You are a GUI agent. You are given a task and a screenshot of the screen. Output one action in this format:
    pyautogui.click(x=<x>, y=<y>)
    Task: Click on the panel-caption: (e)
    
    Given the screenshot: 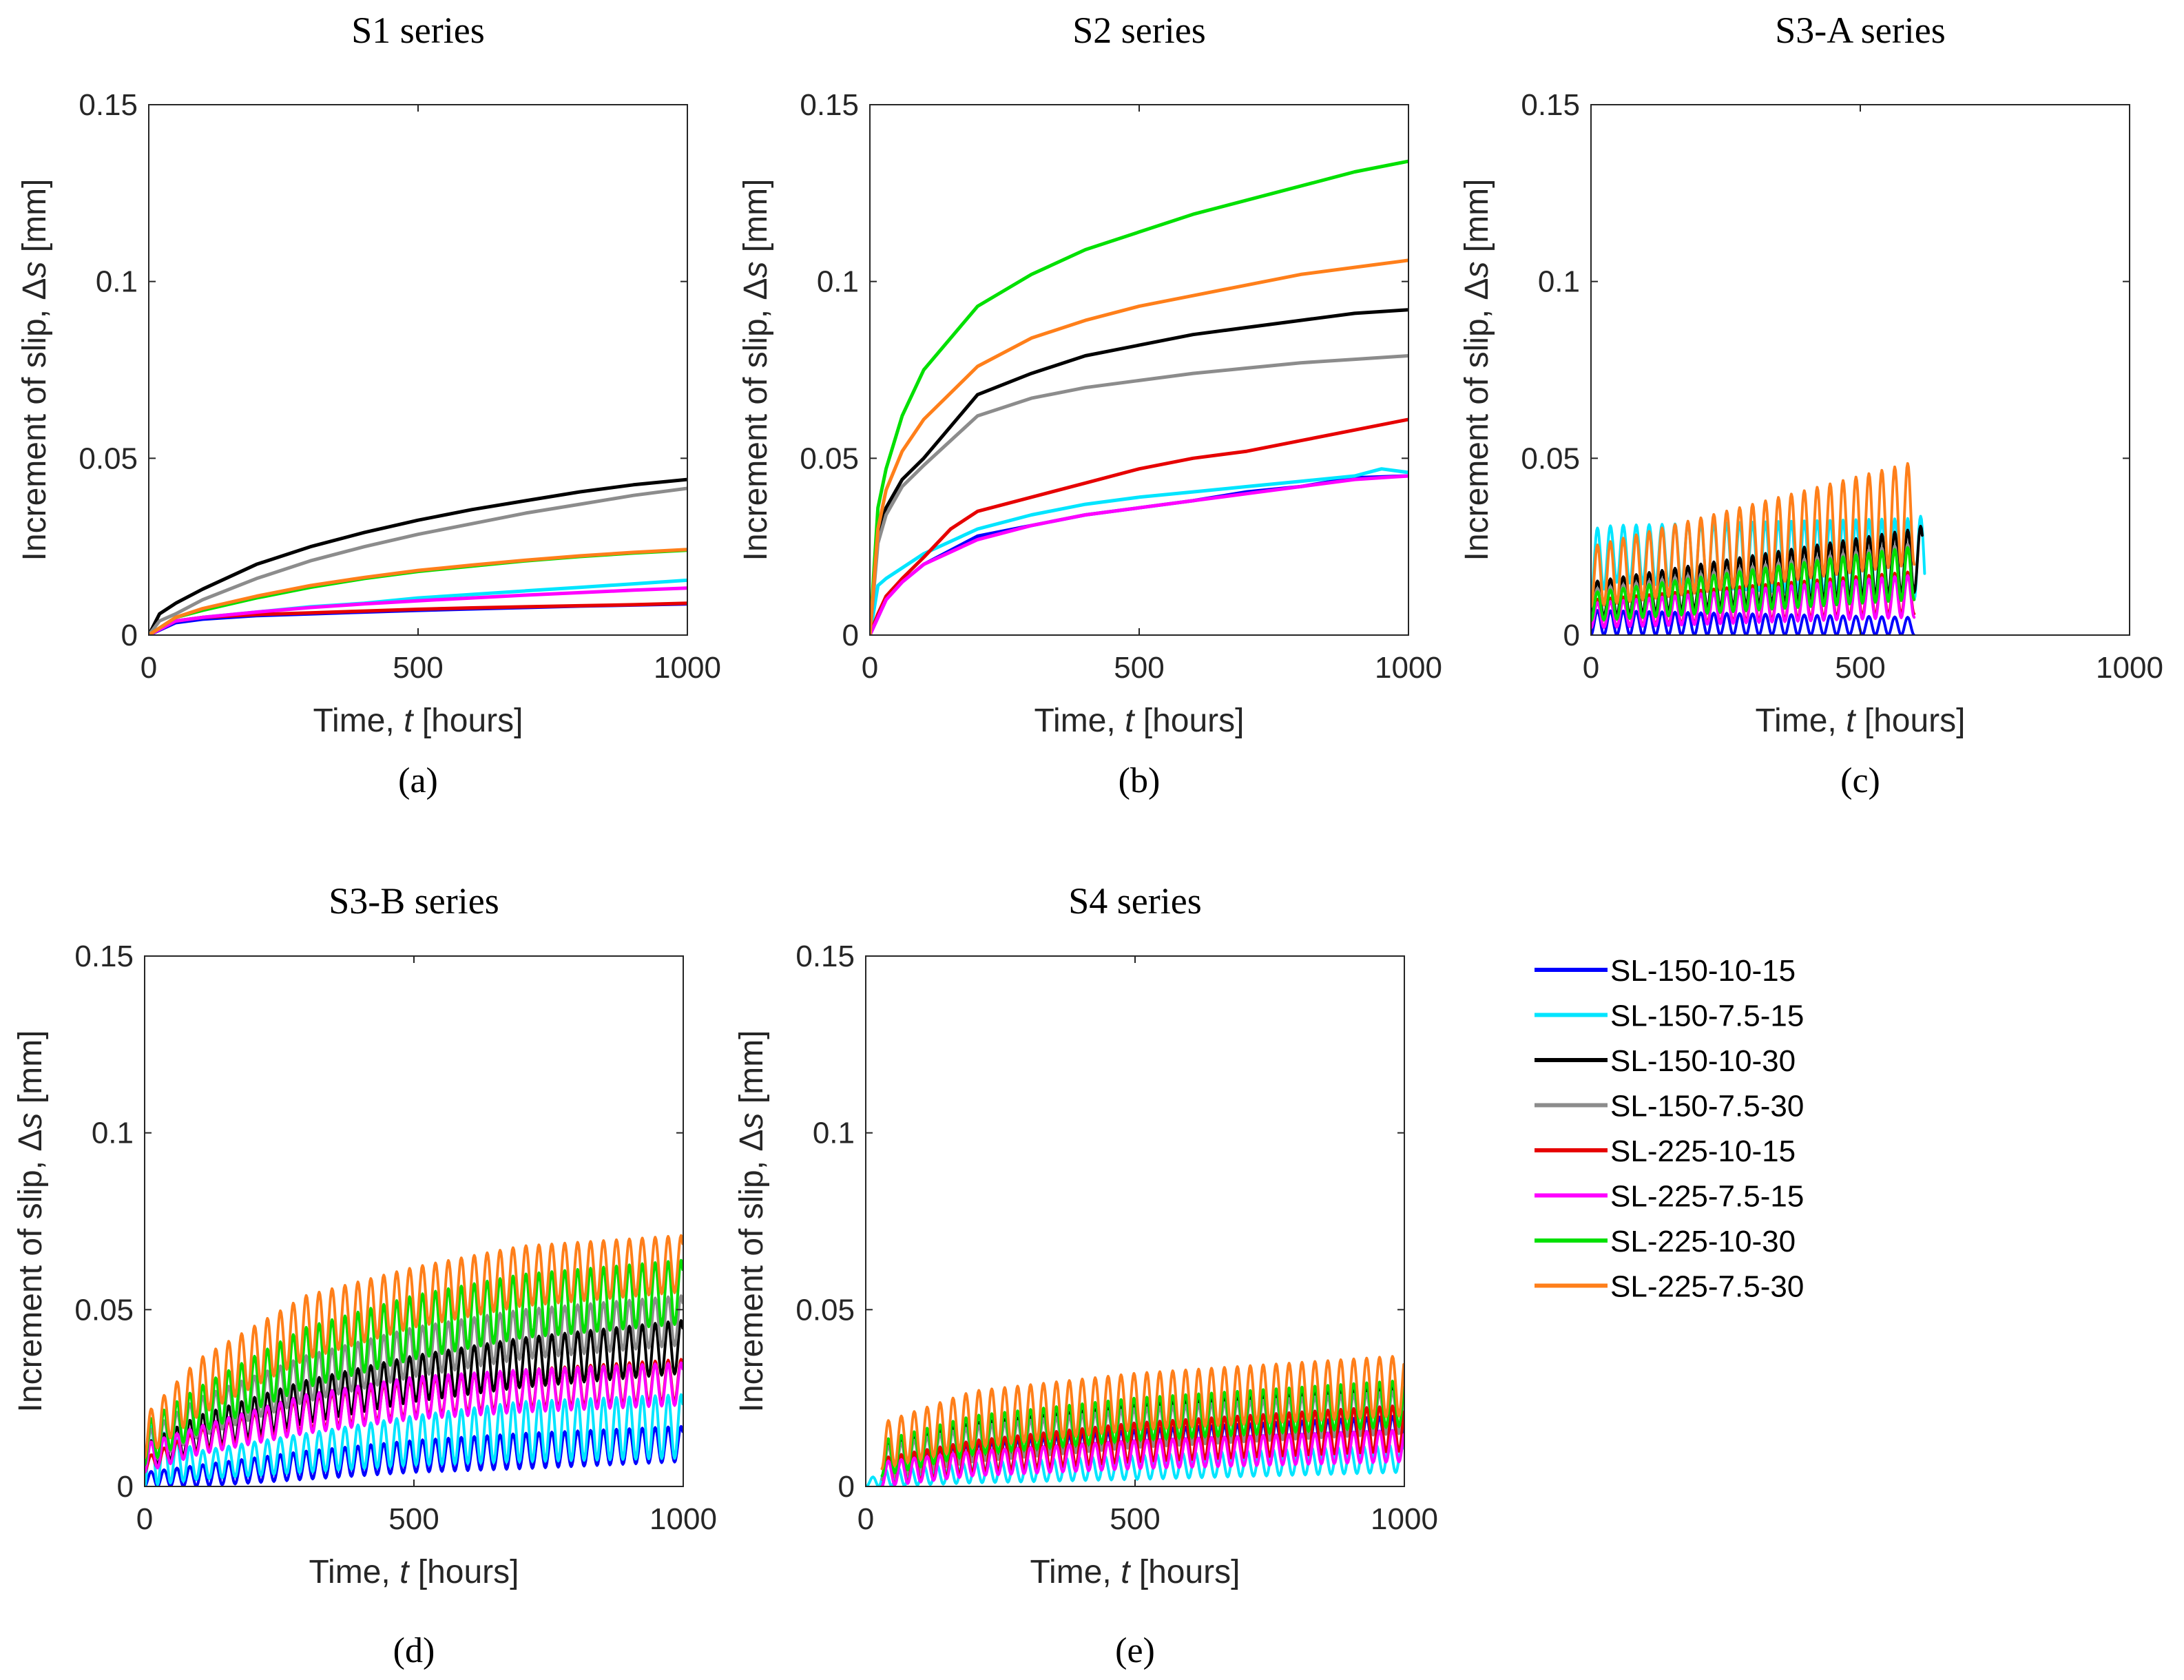 What is the action you would take?
    pyautogui.click(x=1135, y=1650)
    